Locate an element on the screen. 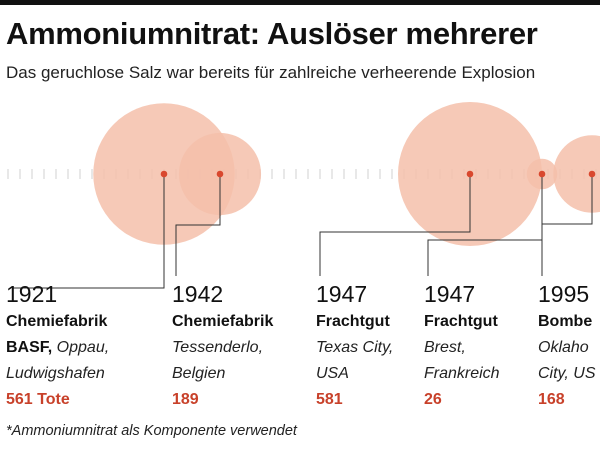 The height and width of the screenshot is (450, 600). event-label-1947: 1947 Frachtgut Brest, Frankreich 26 is located at coordinates (462, 346).